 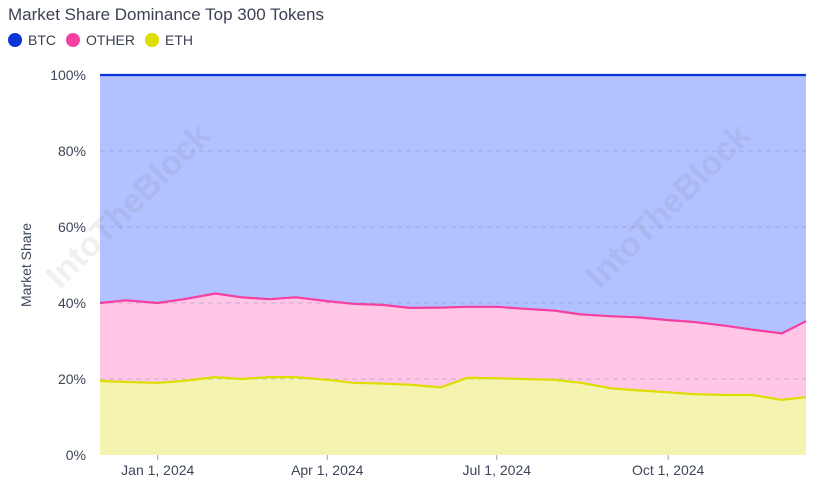 What do you see at coordinates (157, 470) in the screenshot?
I see `x-tick-label: Jan 1, 2024` at bounding box center [157, 470].